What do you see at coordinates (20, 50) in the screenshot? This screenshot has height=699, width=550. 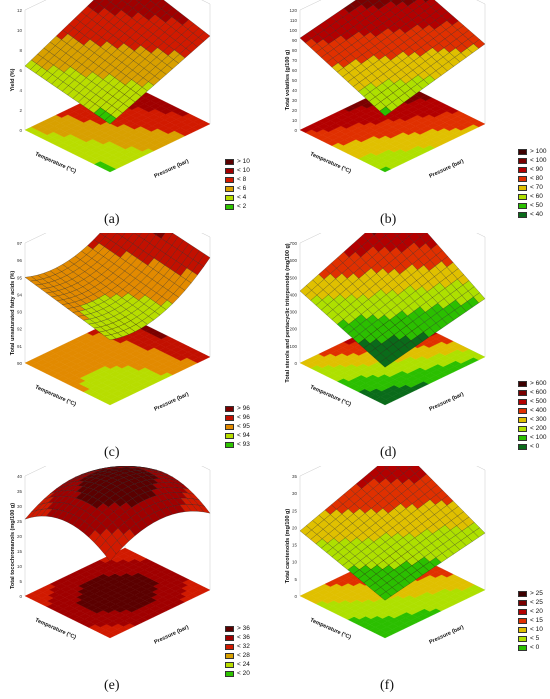 I see `z-tick-label: 8` at bounding box center [20, 50].